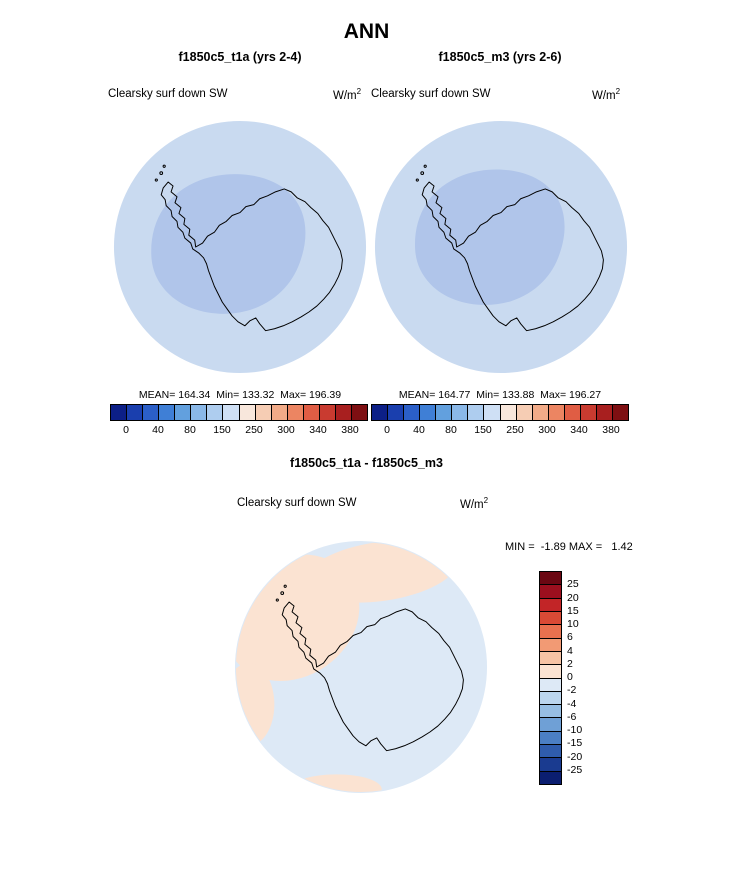  I want to click on colorbar-tick-label: 25, so click(573, 584).